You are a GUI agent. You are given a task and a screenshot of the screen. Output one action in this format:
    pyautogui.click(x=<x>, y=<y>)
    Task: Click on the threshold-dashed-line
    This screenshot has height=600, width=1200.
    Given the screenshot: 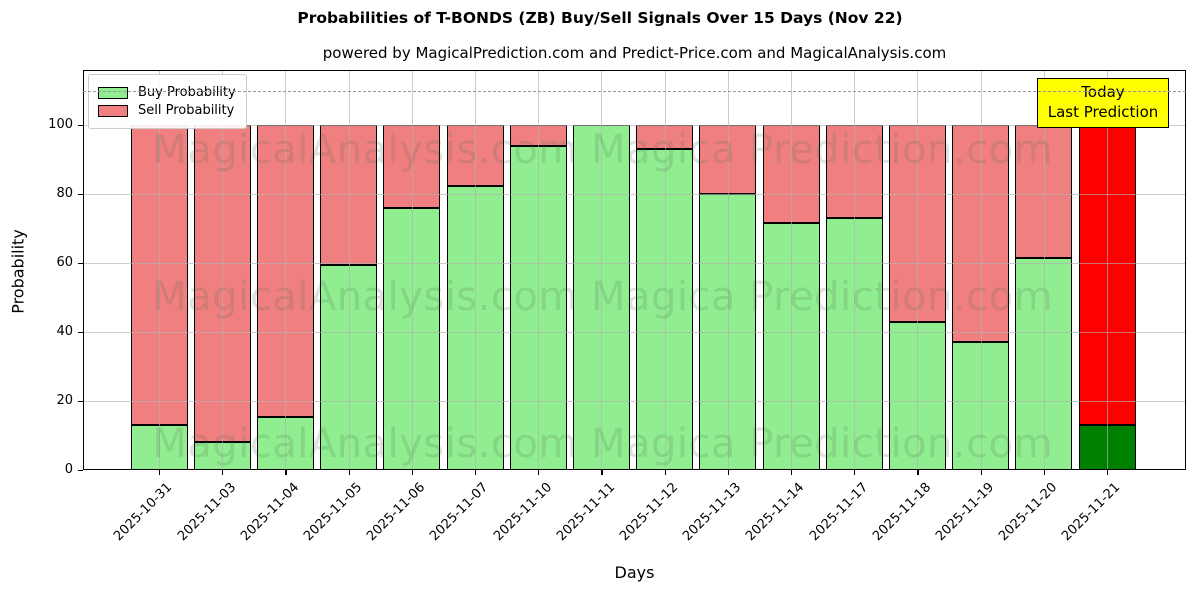 What is the action you would take?
    pyautogui.click(x=634, y=91)
    